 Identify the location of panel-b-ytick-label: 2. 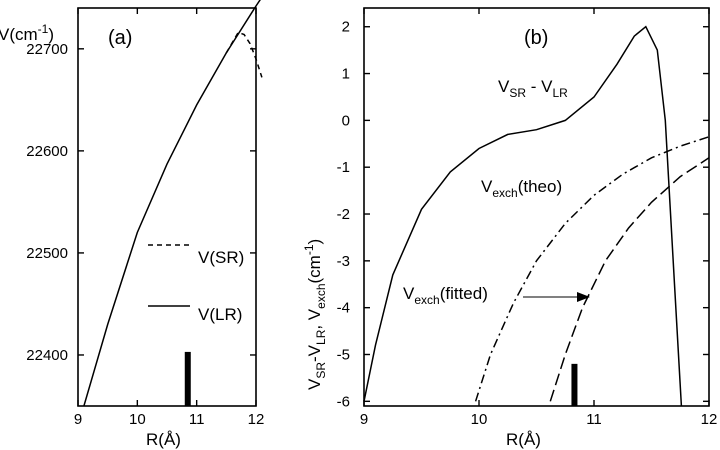
(346, 27).